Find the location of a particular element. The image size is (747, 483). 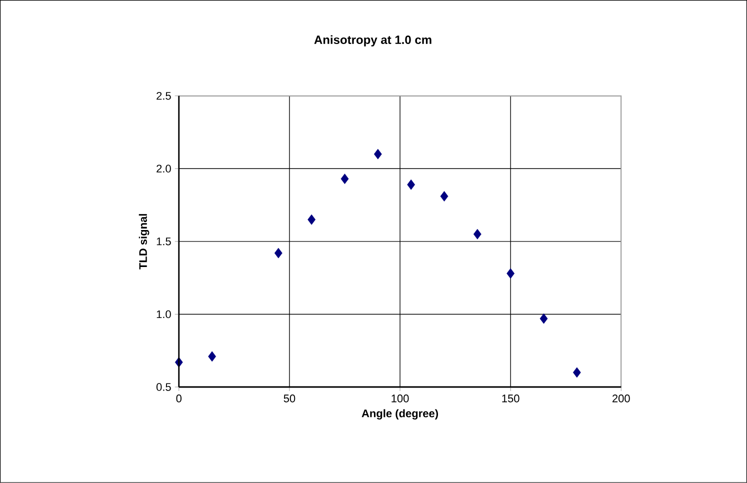

x-tick-label: 200 is located at coordinates (621, 398).